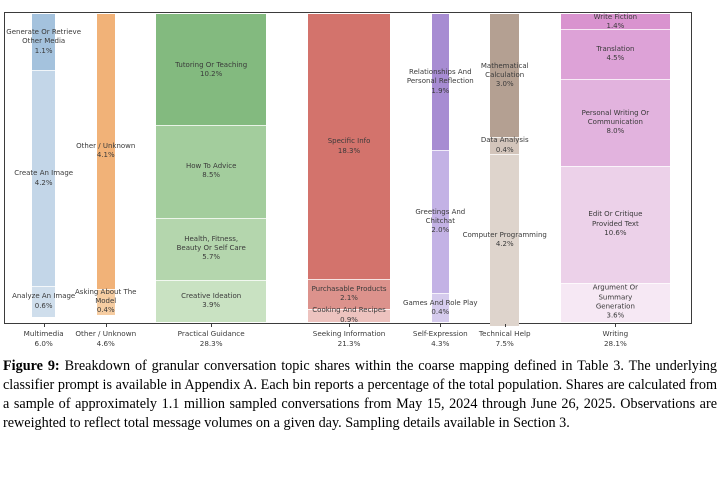  Describe the element at coordinates (44, 42) in the screenshot. I see `segment-generate-or-retrieve-other-media` at that location.